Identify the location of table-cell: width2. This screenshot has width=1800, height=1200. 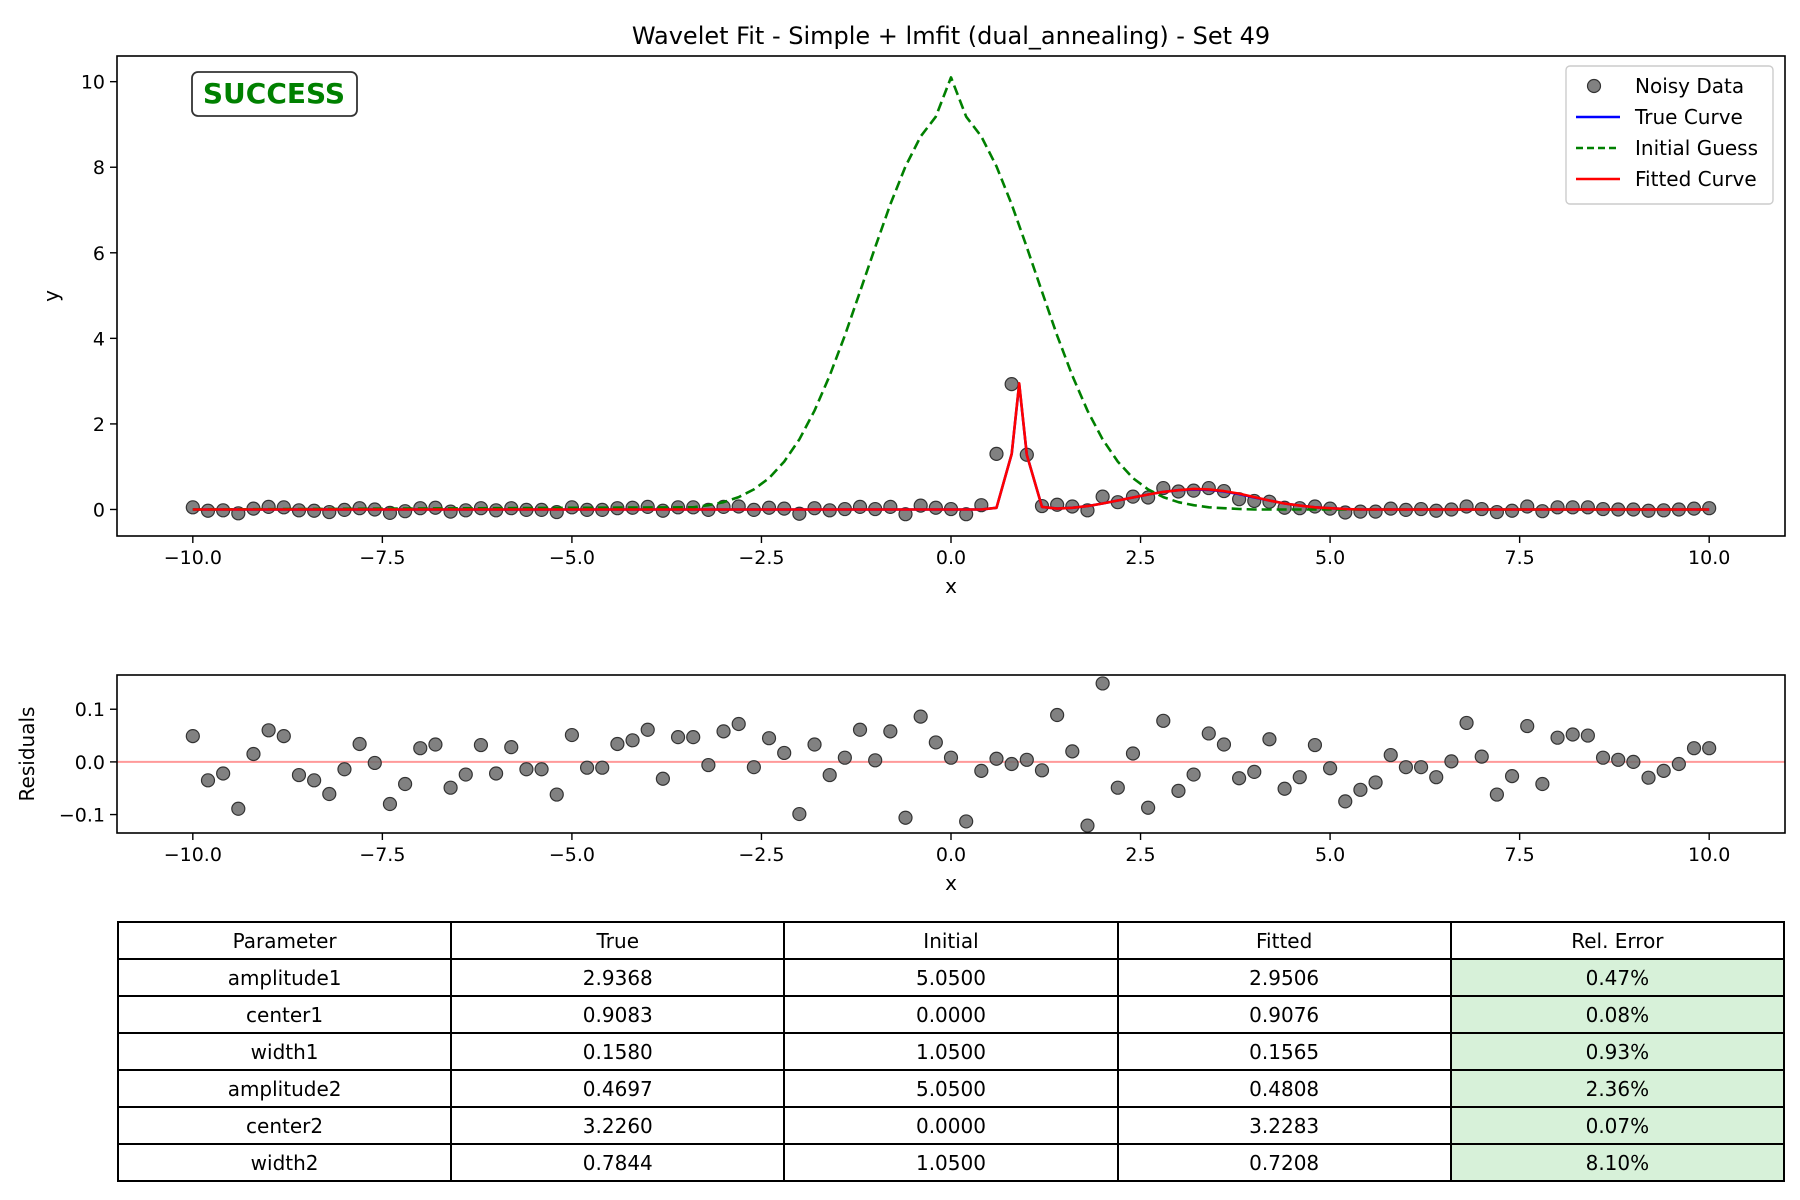
(284, 1162).